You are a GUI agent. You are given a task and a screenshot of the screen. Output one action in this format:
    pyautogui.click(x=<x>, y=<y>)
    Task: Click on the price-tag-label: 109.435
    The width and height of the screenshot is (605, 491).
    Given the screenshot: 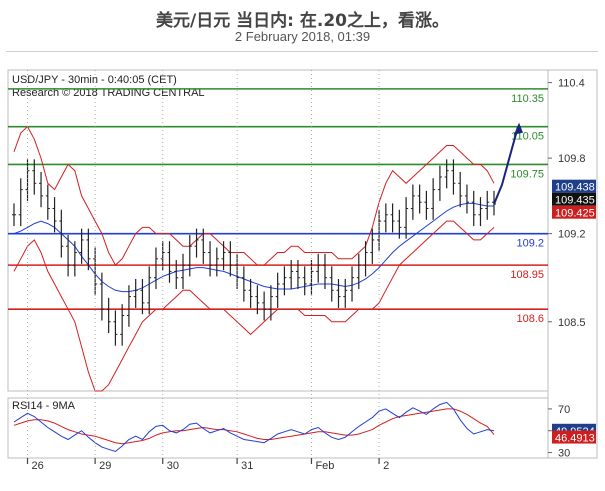 What is the action you would take?
    pyautogui.click(x=575, y=201)
    